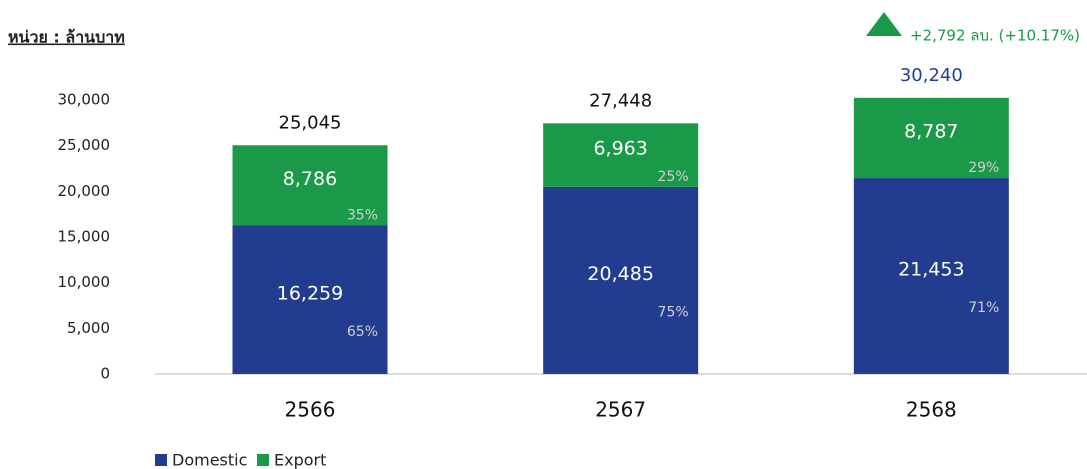  I want to click on value-label: 16,259, so click(310, 293).